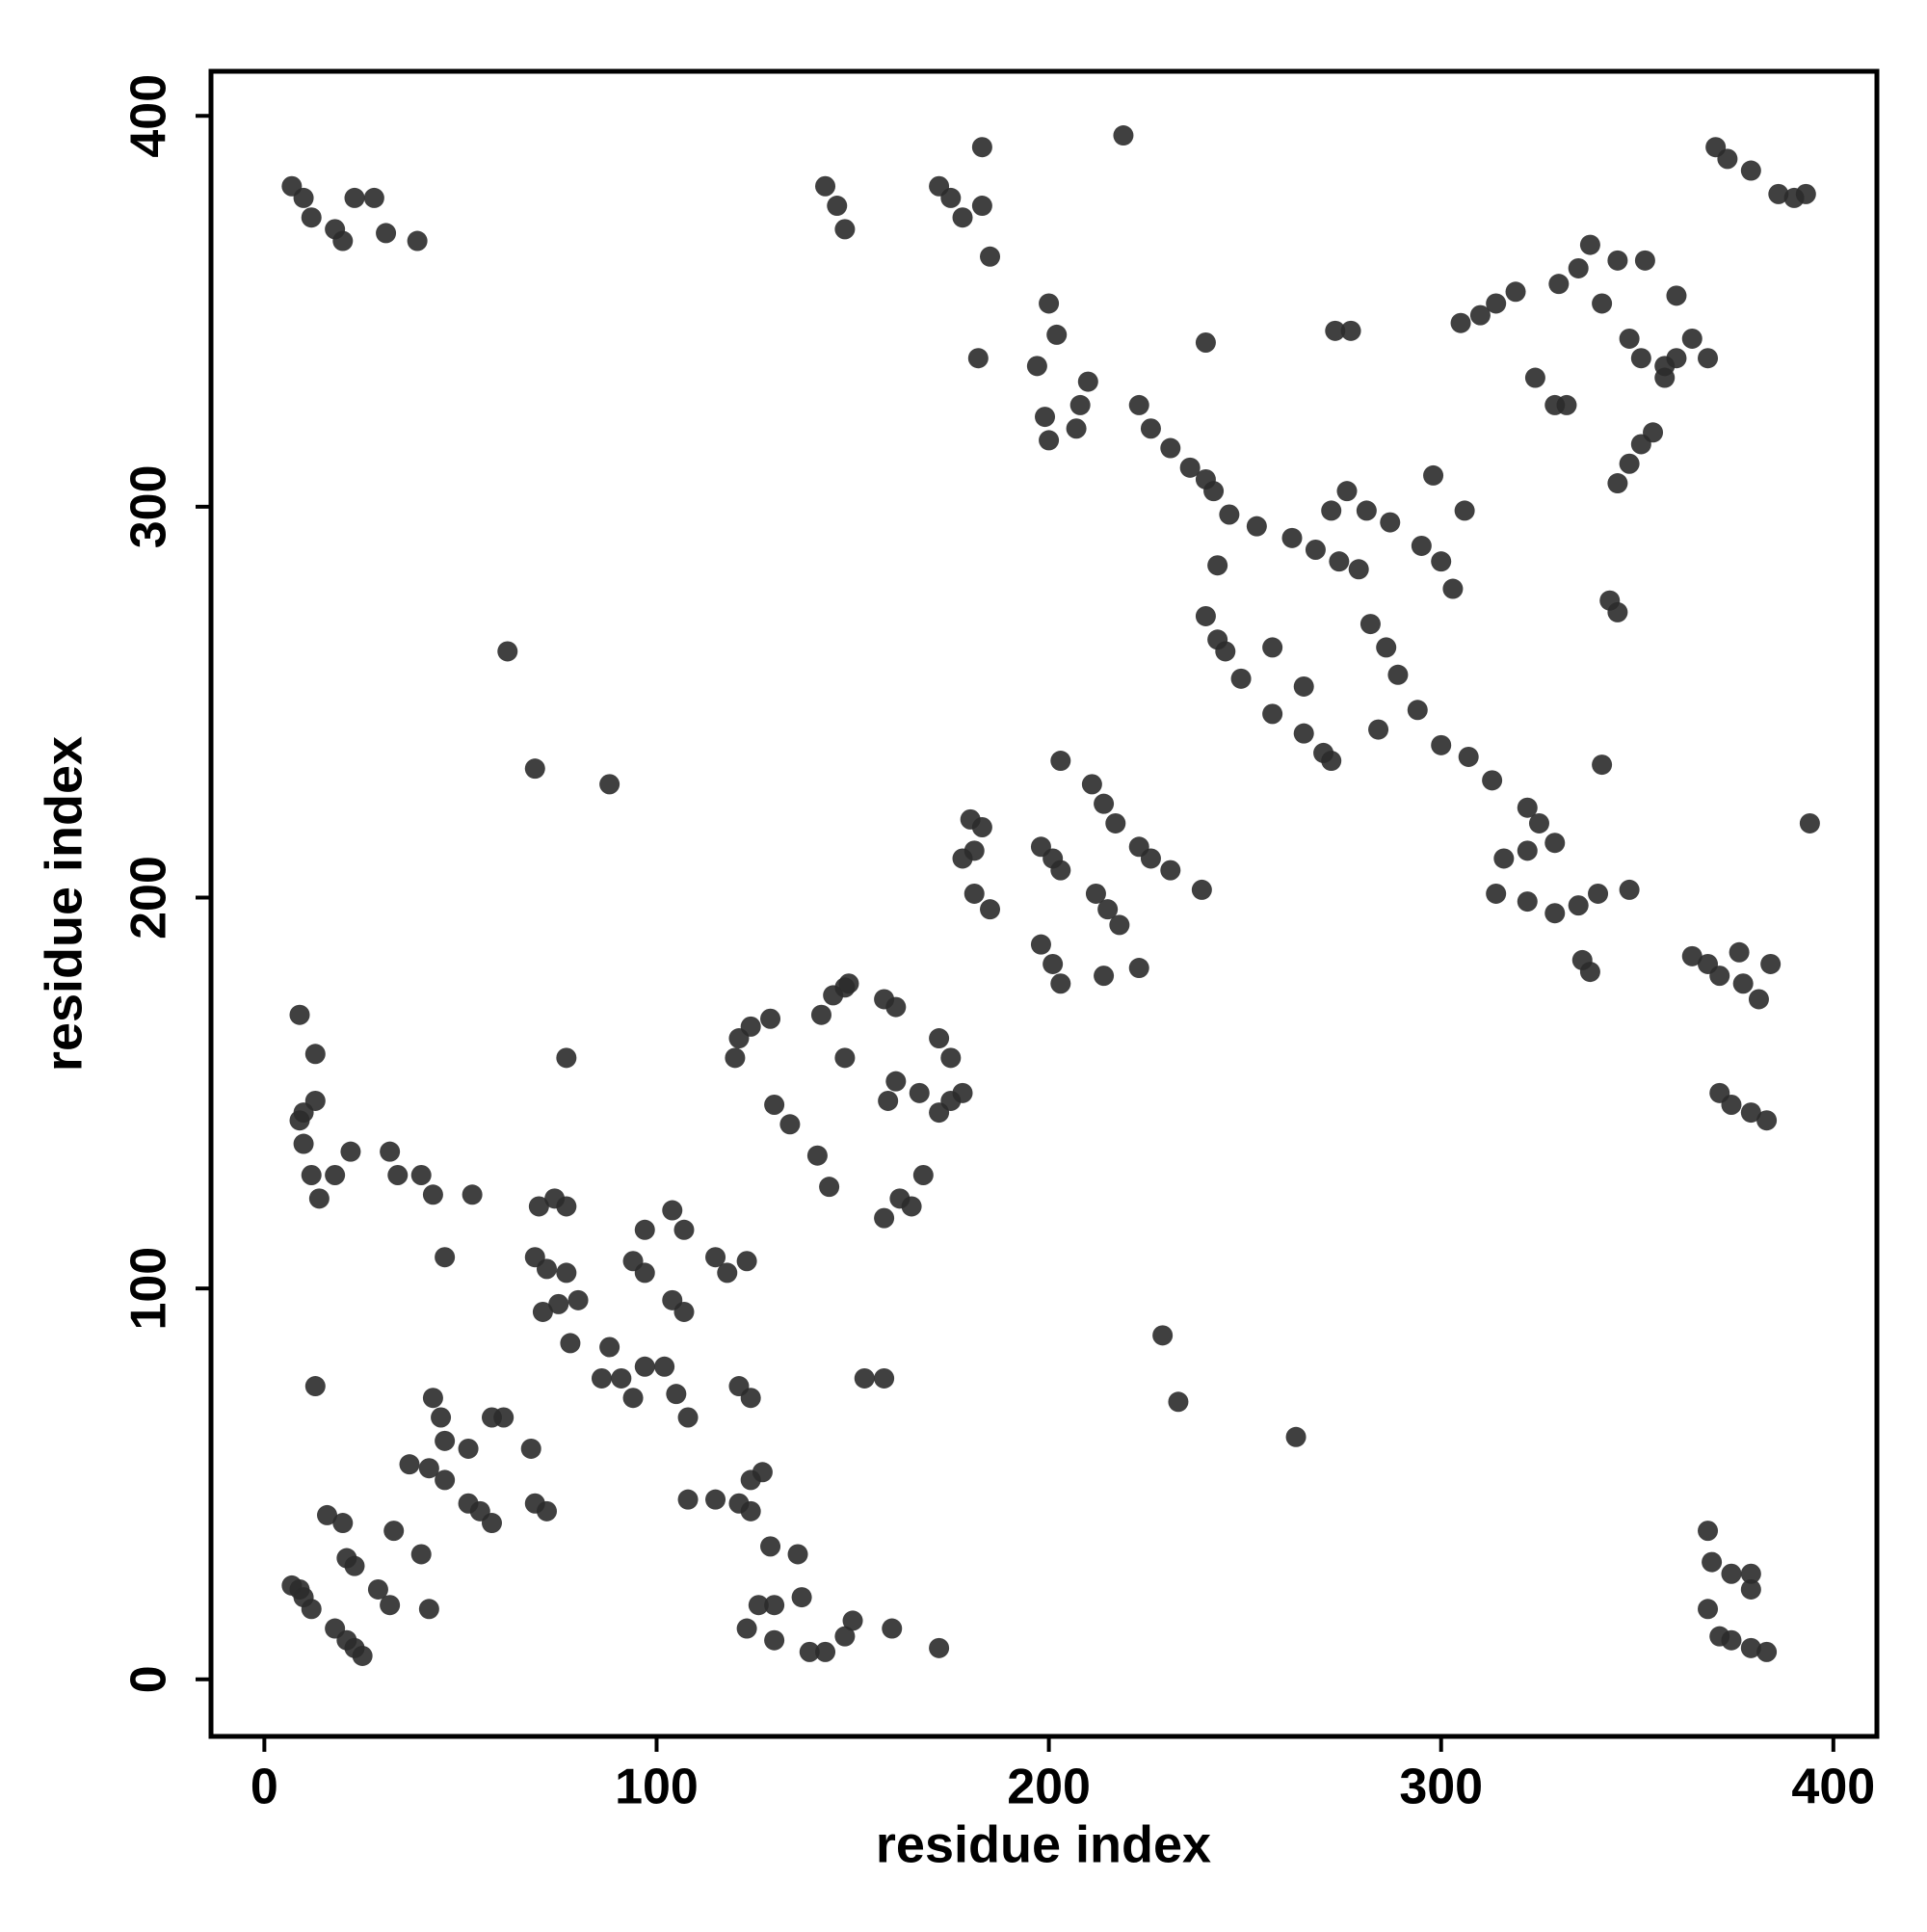 The width and height of the screenshot is (1927, 1932). I want to click on y-tick-label: 200, so click(149, 898).